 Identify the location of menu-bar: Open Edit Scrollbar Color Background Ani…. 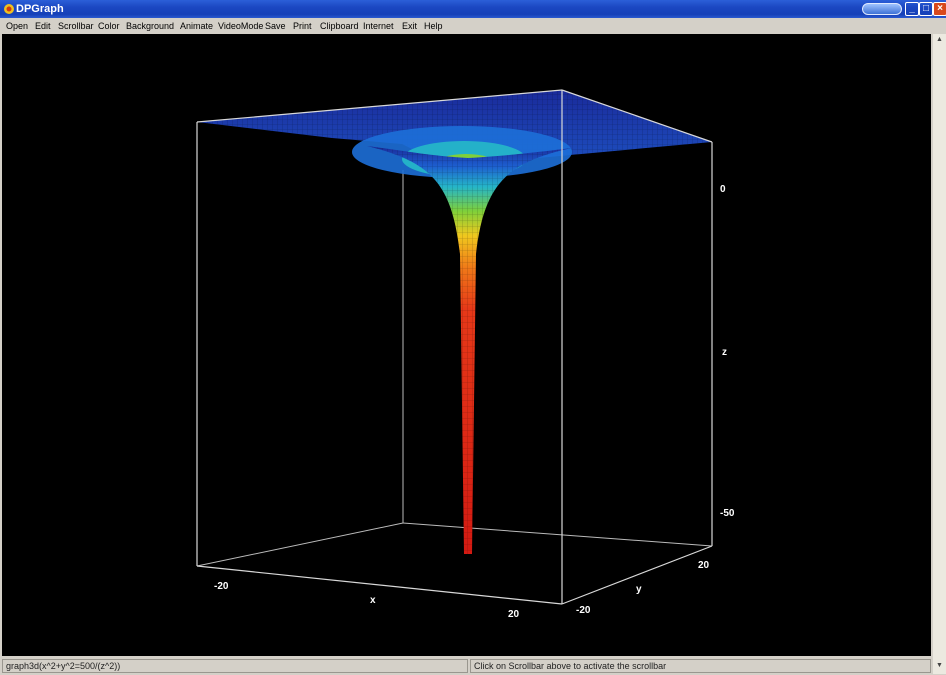
(473, 26).